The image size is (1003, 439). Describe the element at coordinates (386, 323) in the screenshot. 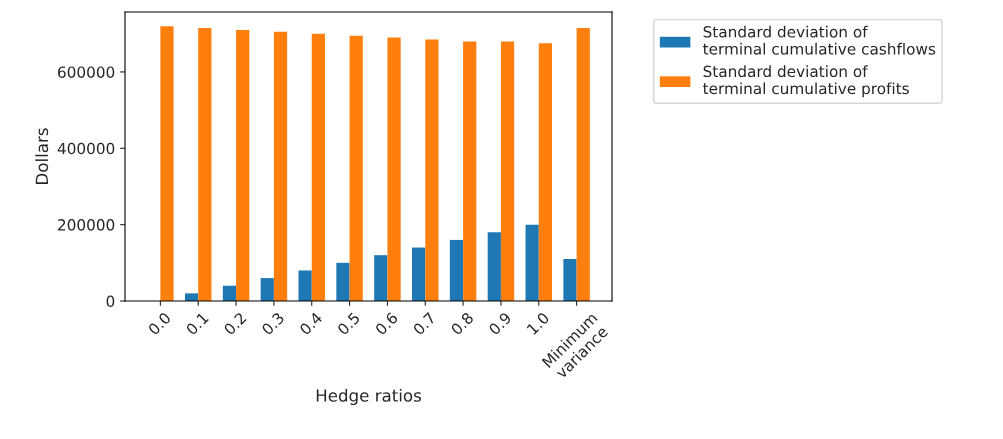

I see `x-tick-label: 0.6` at that location.